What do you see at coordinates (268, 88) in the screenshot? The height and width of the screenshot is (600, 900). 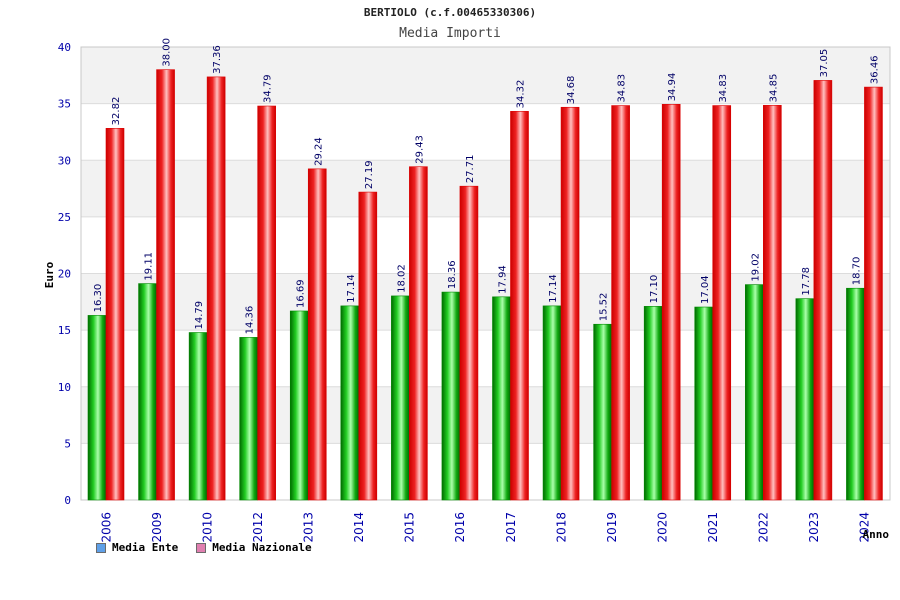 I see `data-label: 34.79` at bounding box center [268, 88].